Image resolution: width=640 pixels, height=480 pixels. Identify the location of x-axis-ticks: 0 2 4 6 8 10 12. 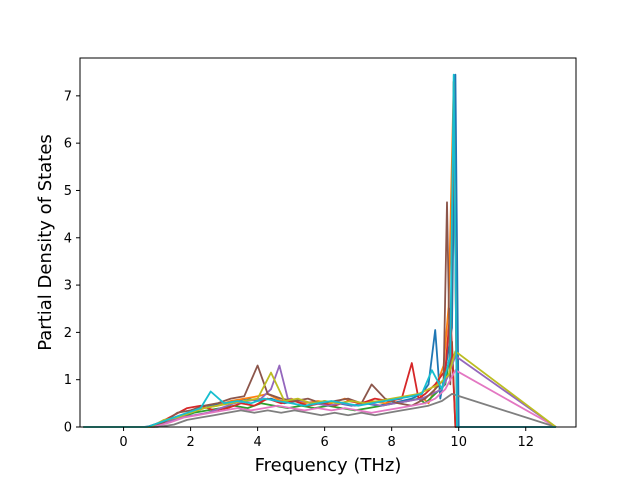
(326, 438).